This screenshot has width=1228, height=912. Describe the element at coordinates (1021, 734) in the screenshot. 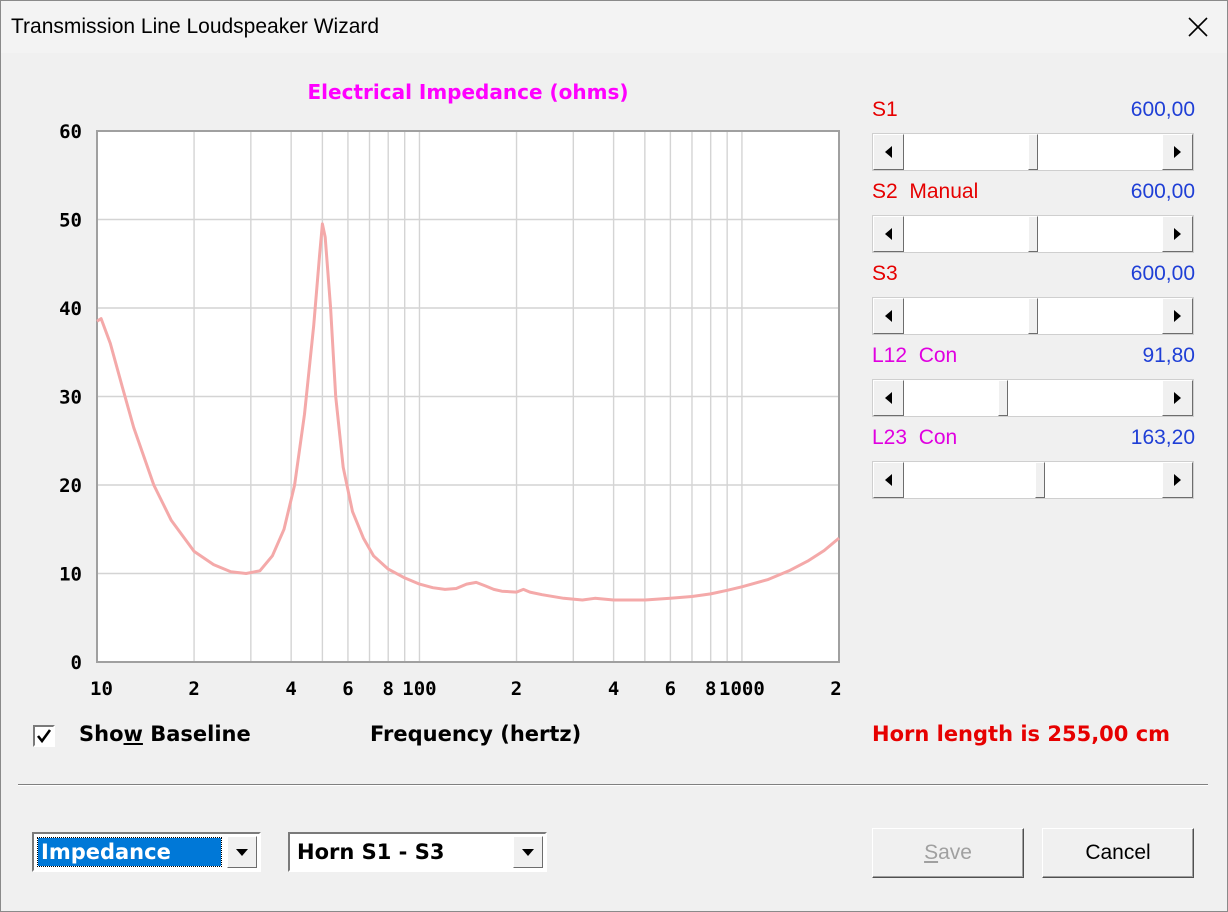

I see `horn-length-text: Horn length is 255,00 cm` at that location.